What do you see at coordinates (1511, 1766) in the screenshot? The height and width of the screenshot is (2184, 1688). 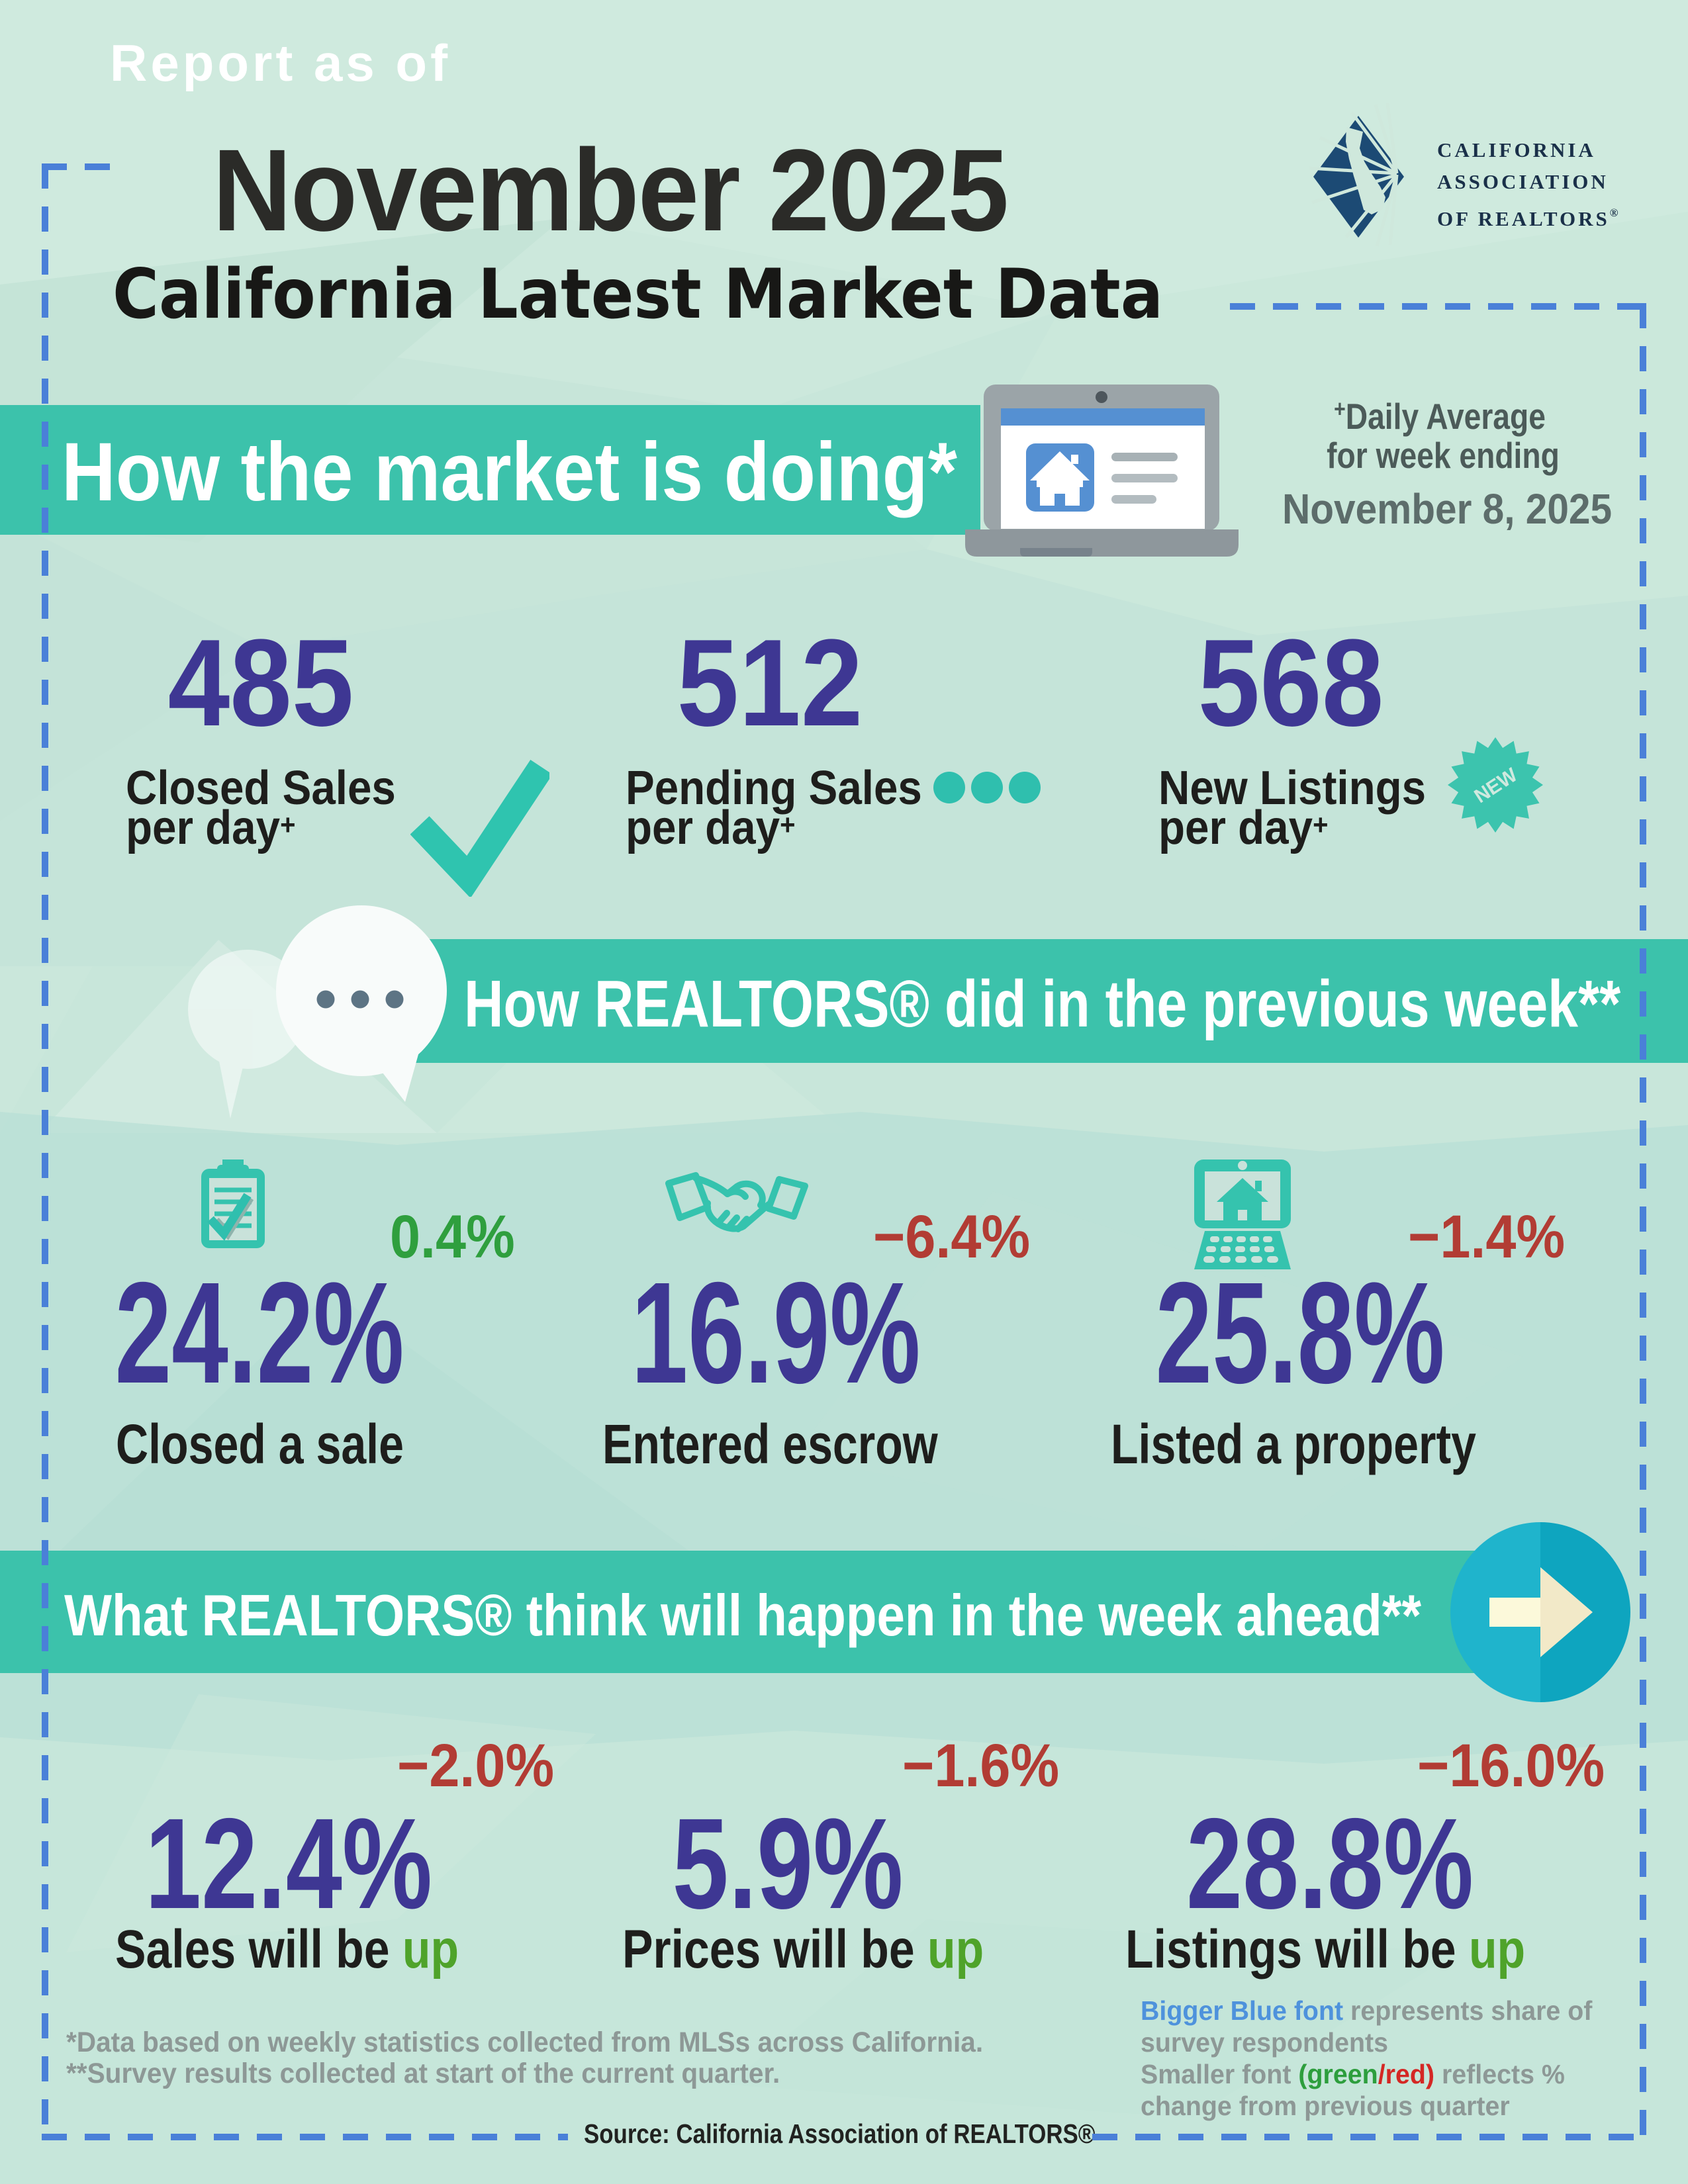 I see `listings-up-change: −16.0%` at bounding box center [1511, 1766].